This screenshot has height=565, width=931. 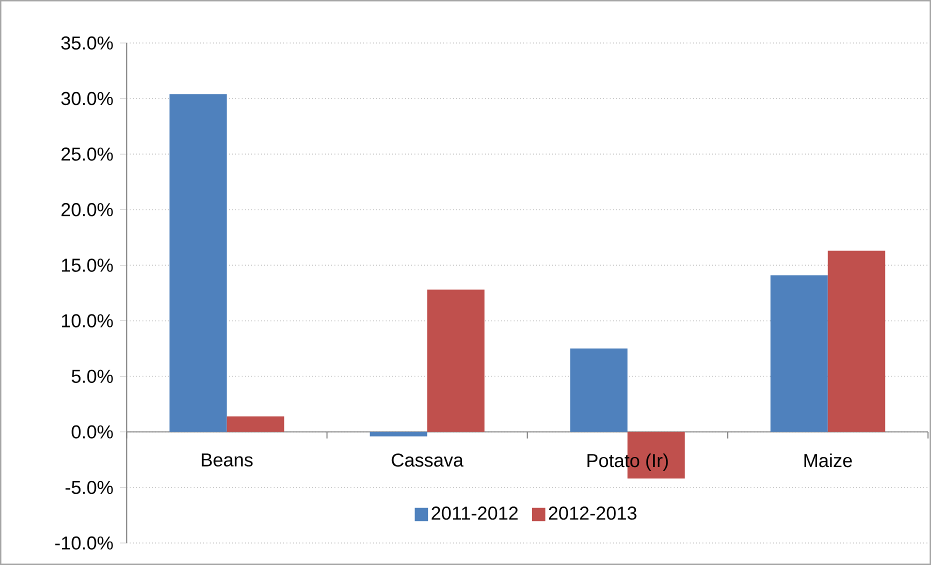 What do you see at coordinates (87, 209) in the screenshot?
I see `y-tick-label: 20.0%` at bounding box center [87, 209].